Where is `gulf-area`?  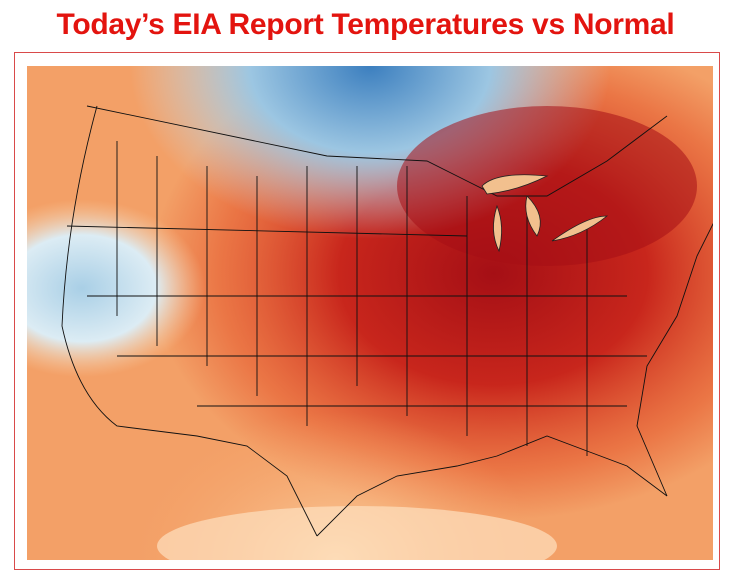 gulf-area is located at coordinates (357, 533).